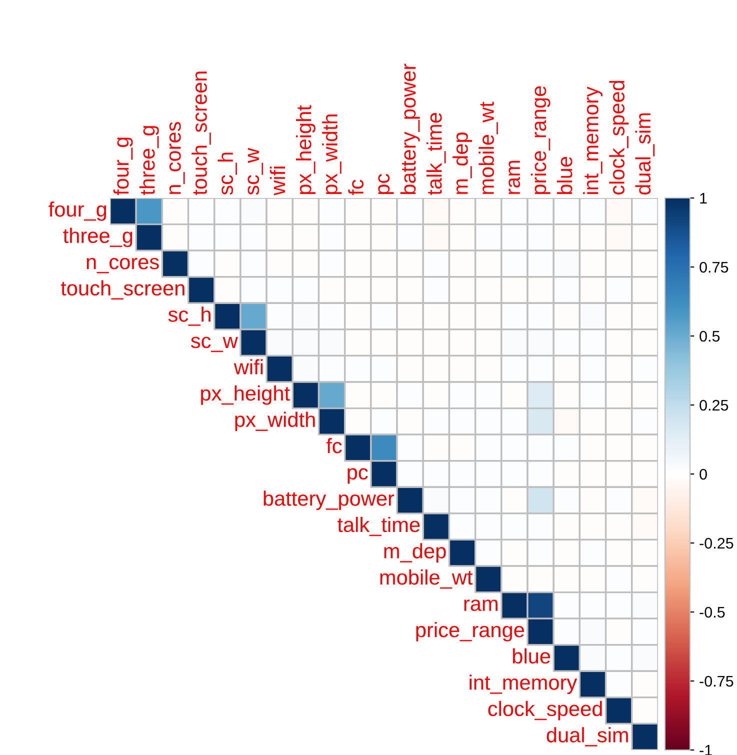 The image size is (737, 755). Describe the element at coordinates (356, 188) in the screenshot. I see `x-tick-label: fc` at that location.